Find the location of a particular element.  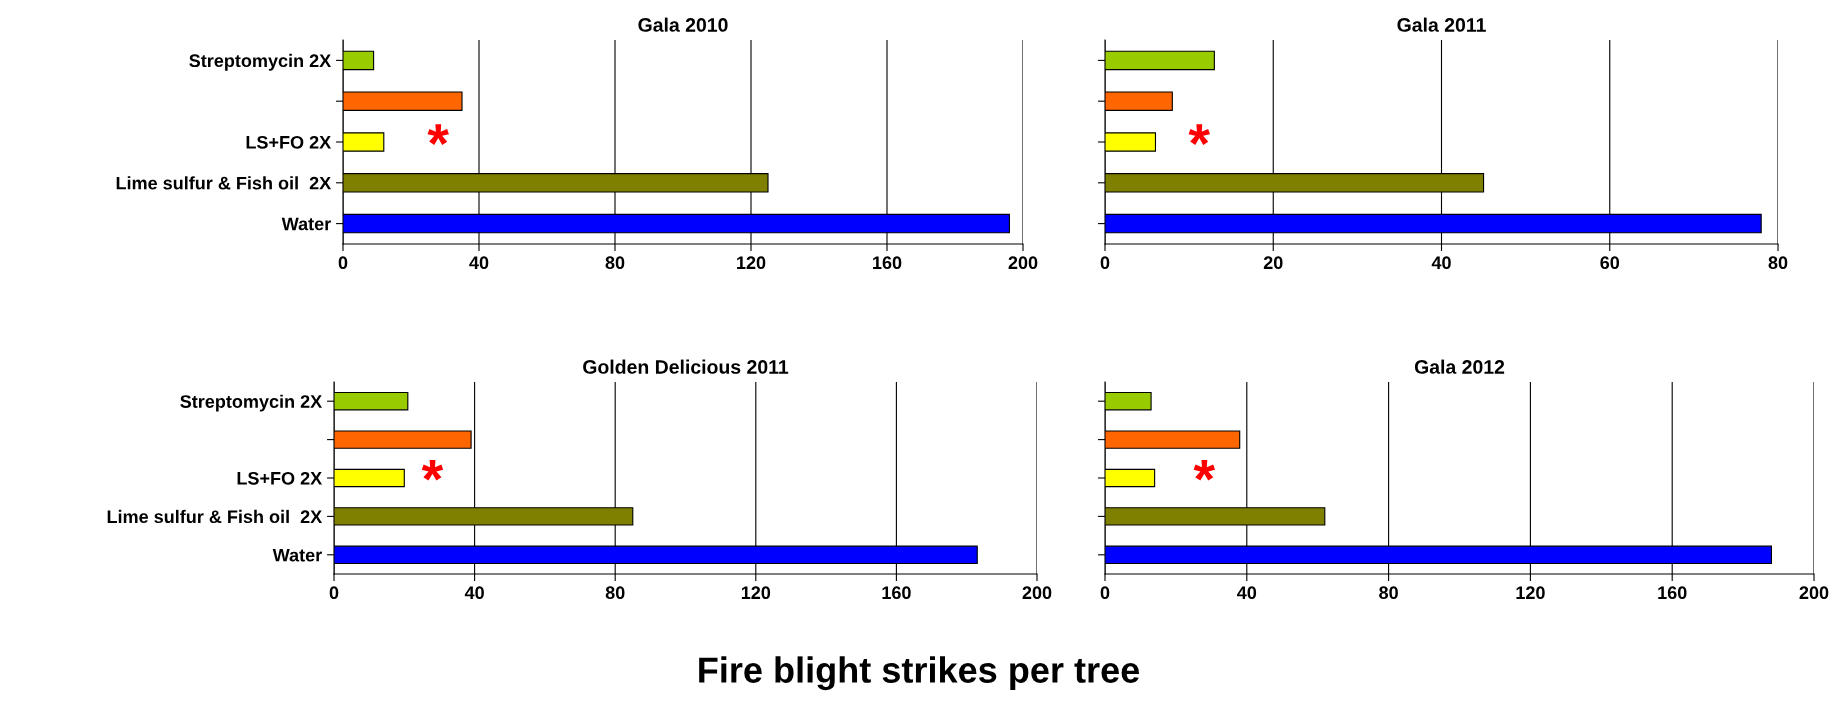

x-tick-label: 60 is located at coordinates (1610, 263).